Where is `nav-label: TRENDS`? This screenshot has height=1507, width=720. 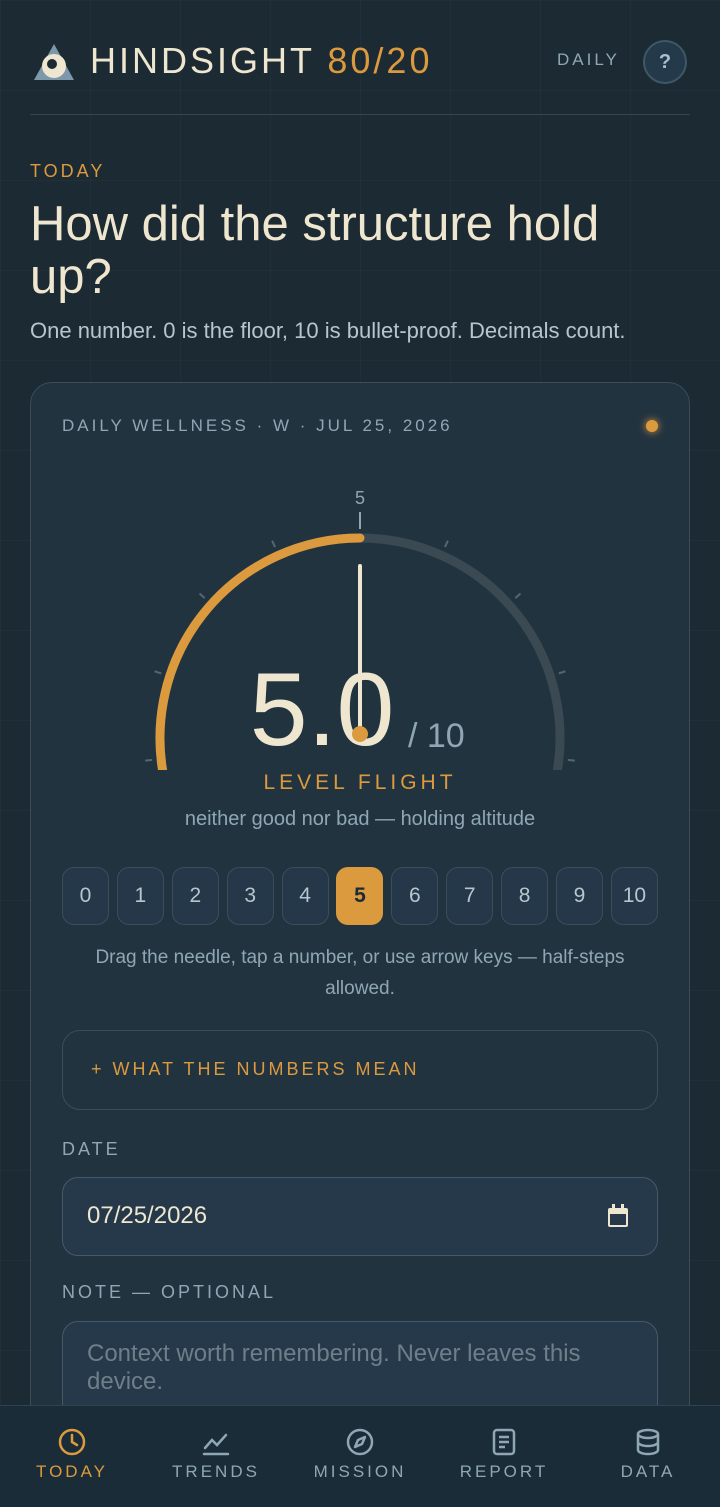 nav-label: TRENDS is located at coordinates (216, 1471).